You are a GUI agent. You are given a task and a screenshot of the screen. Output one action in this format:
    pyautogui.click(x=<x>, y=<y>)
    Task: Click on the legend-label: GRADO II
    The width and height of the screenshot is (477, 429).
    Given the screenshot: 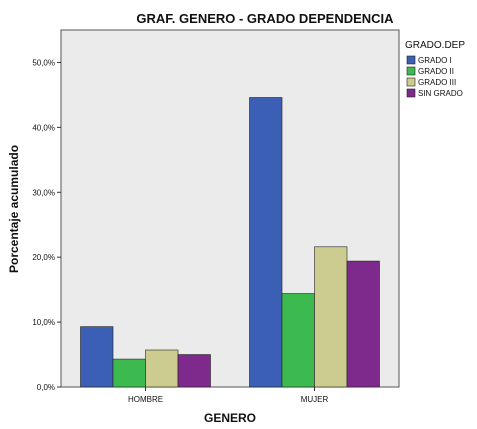 What is the action you would take?
    pyautogui.click(x=436, y=71)
    